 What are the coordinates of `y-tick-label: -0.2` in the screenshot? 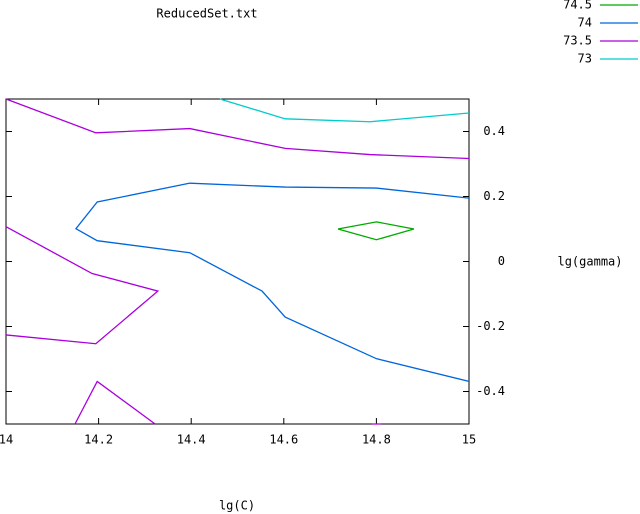 It's located at (490, 326).